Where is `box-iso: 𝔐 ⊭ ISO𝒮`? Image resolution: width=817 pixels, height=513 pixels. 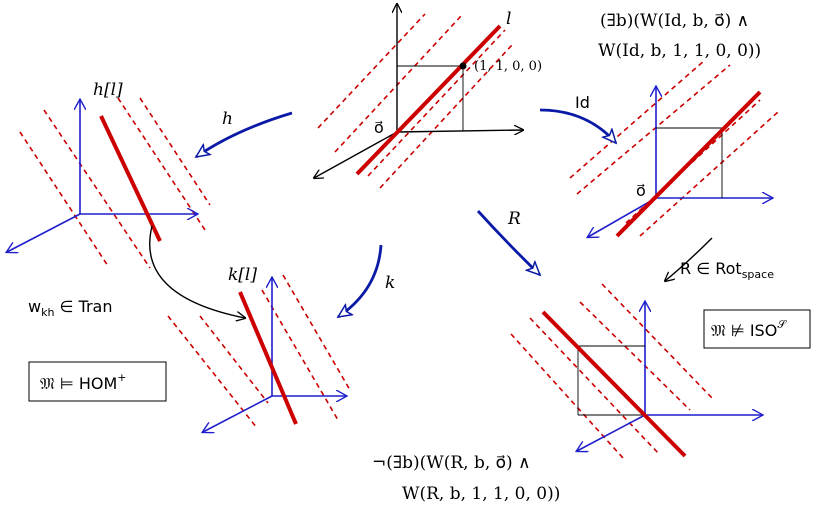 box-iso: 𝔐 ⊭ ISO𝒮 is located at coordinates (757, 329).